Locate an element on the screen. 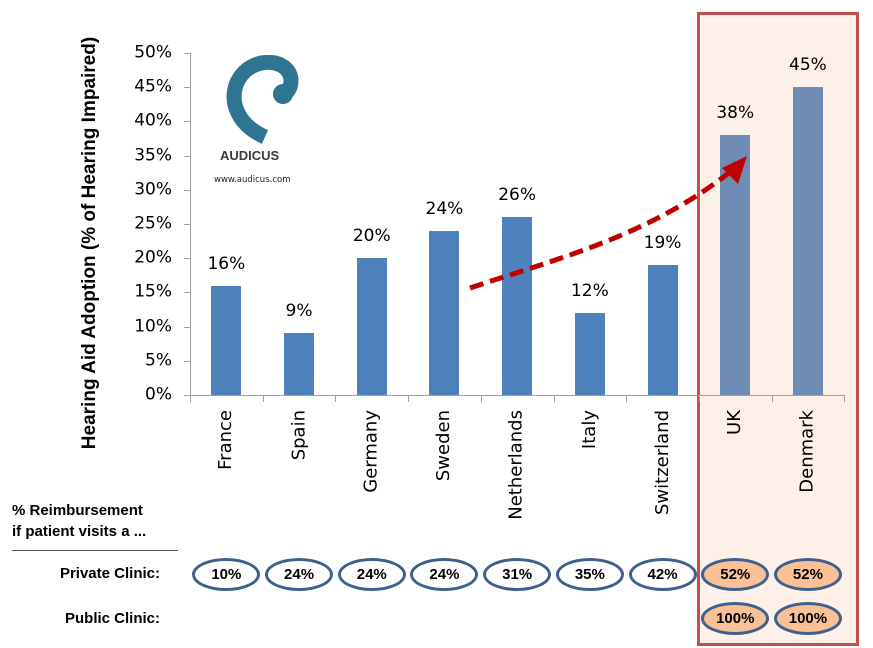  private-reimbursement-switzerland: 42% is located at coordinates (662, 574).